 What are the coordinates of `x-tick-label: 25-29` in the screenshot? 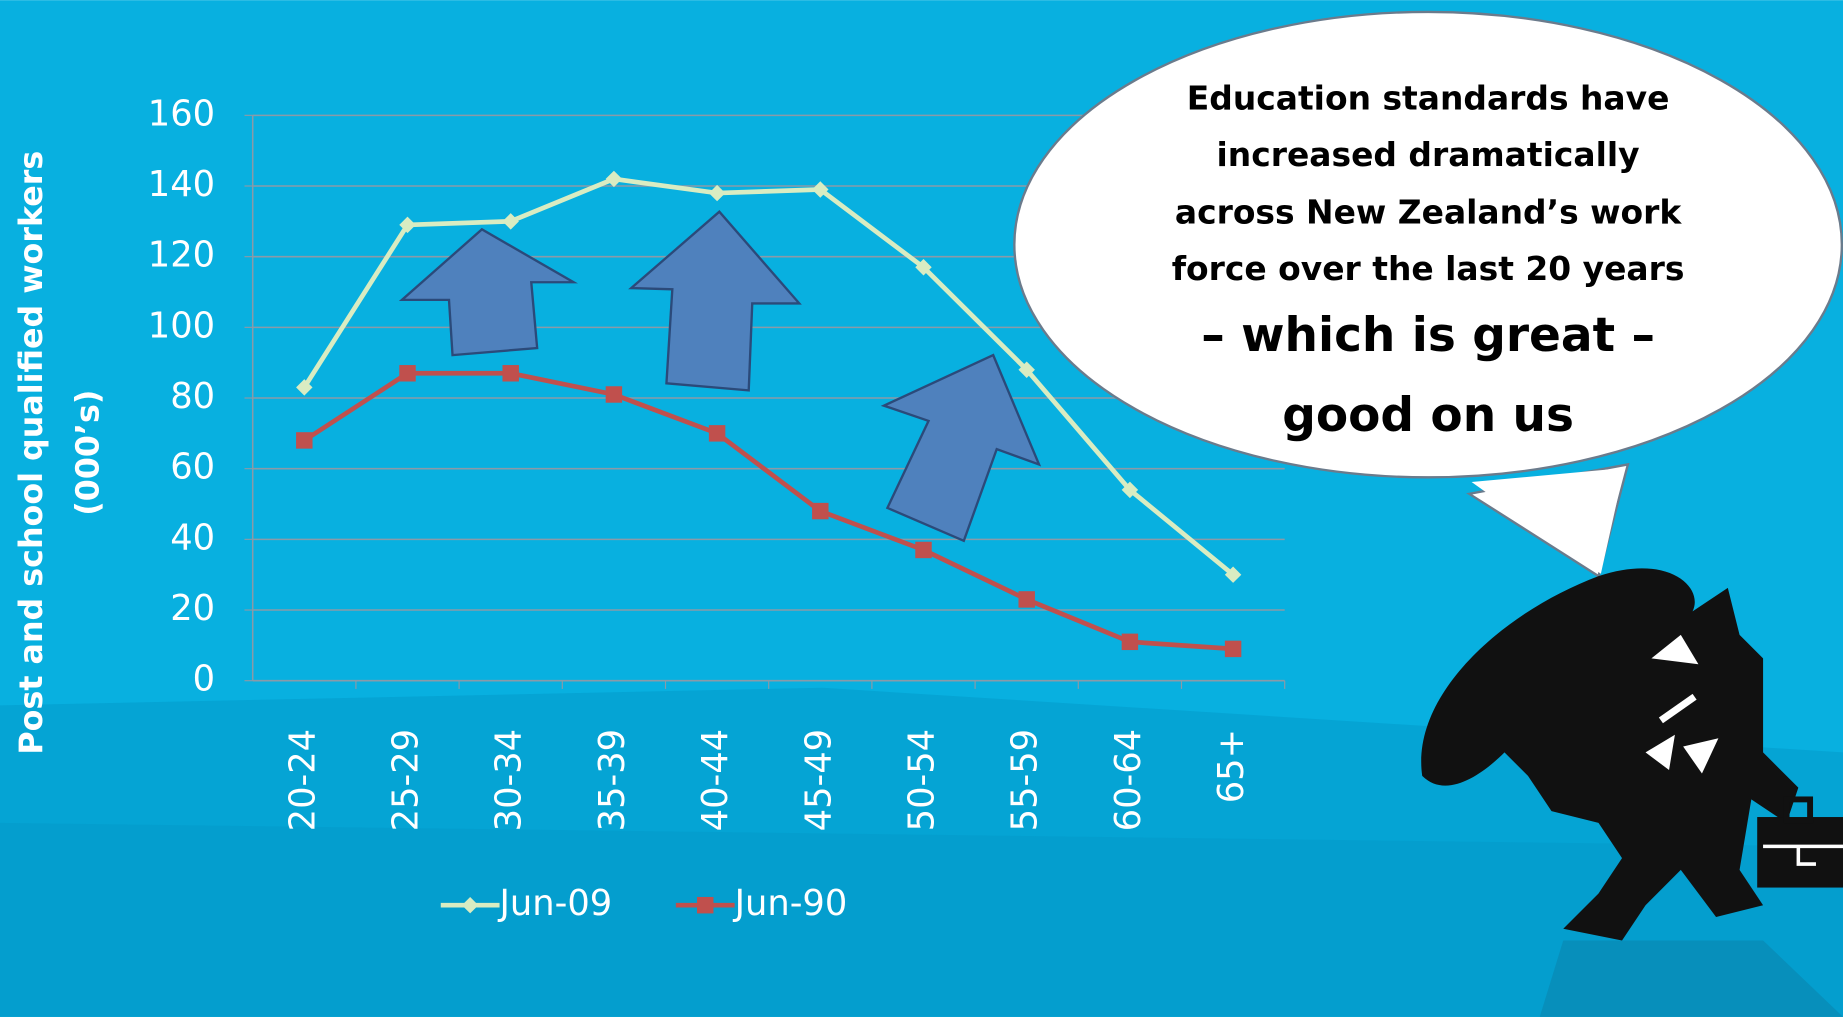 It's located at (406, 780).